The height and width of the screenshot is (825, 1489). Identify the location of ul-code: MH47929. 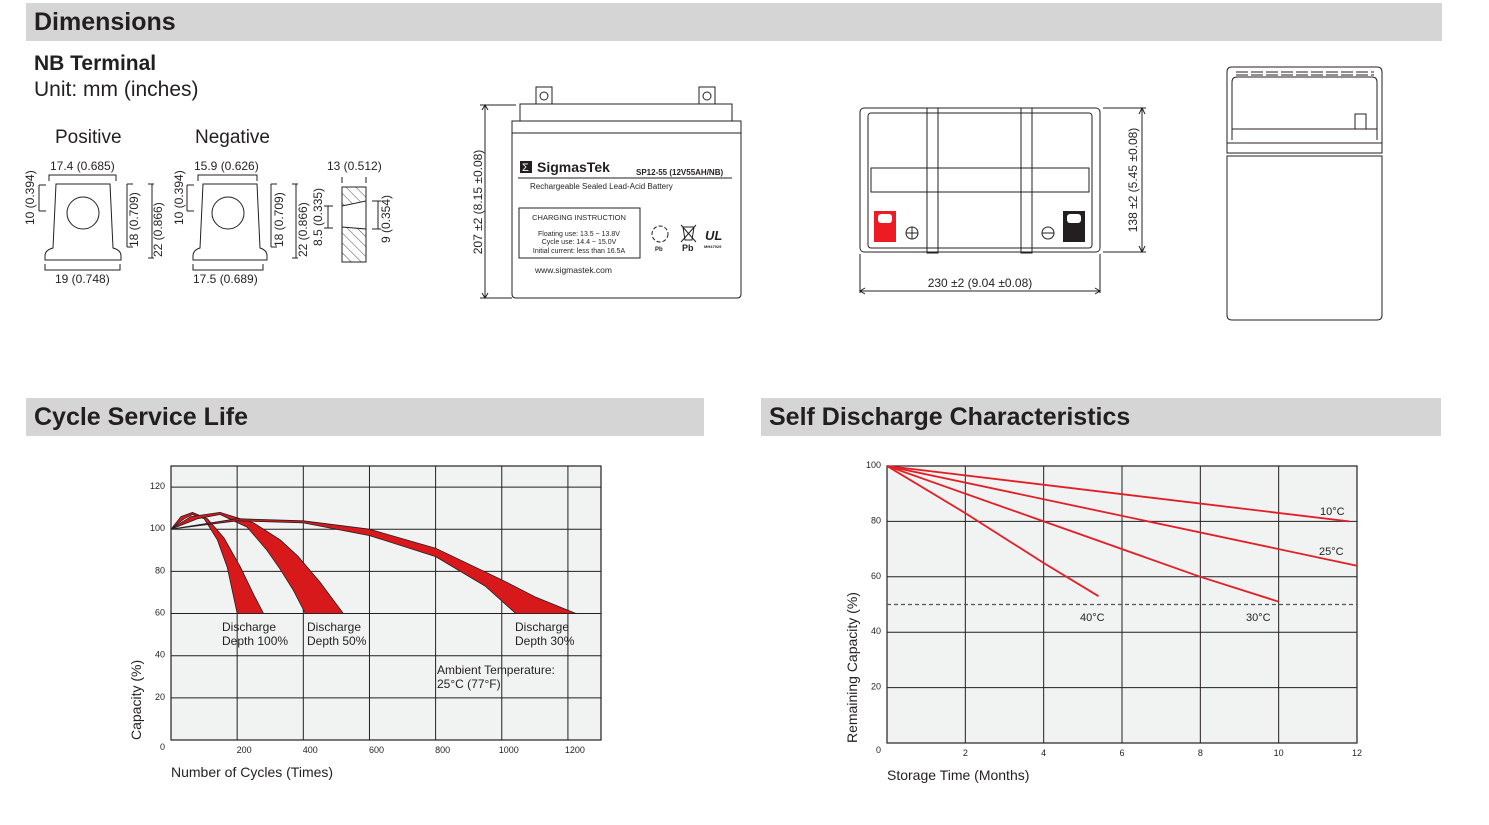
(713, 246).